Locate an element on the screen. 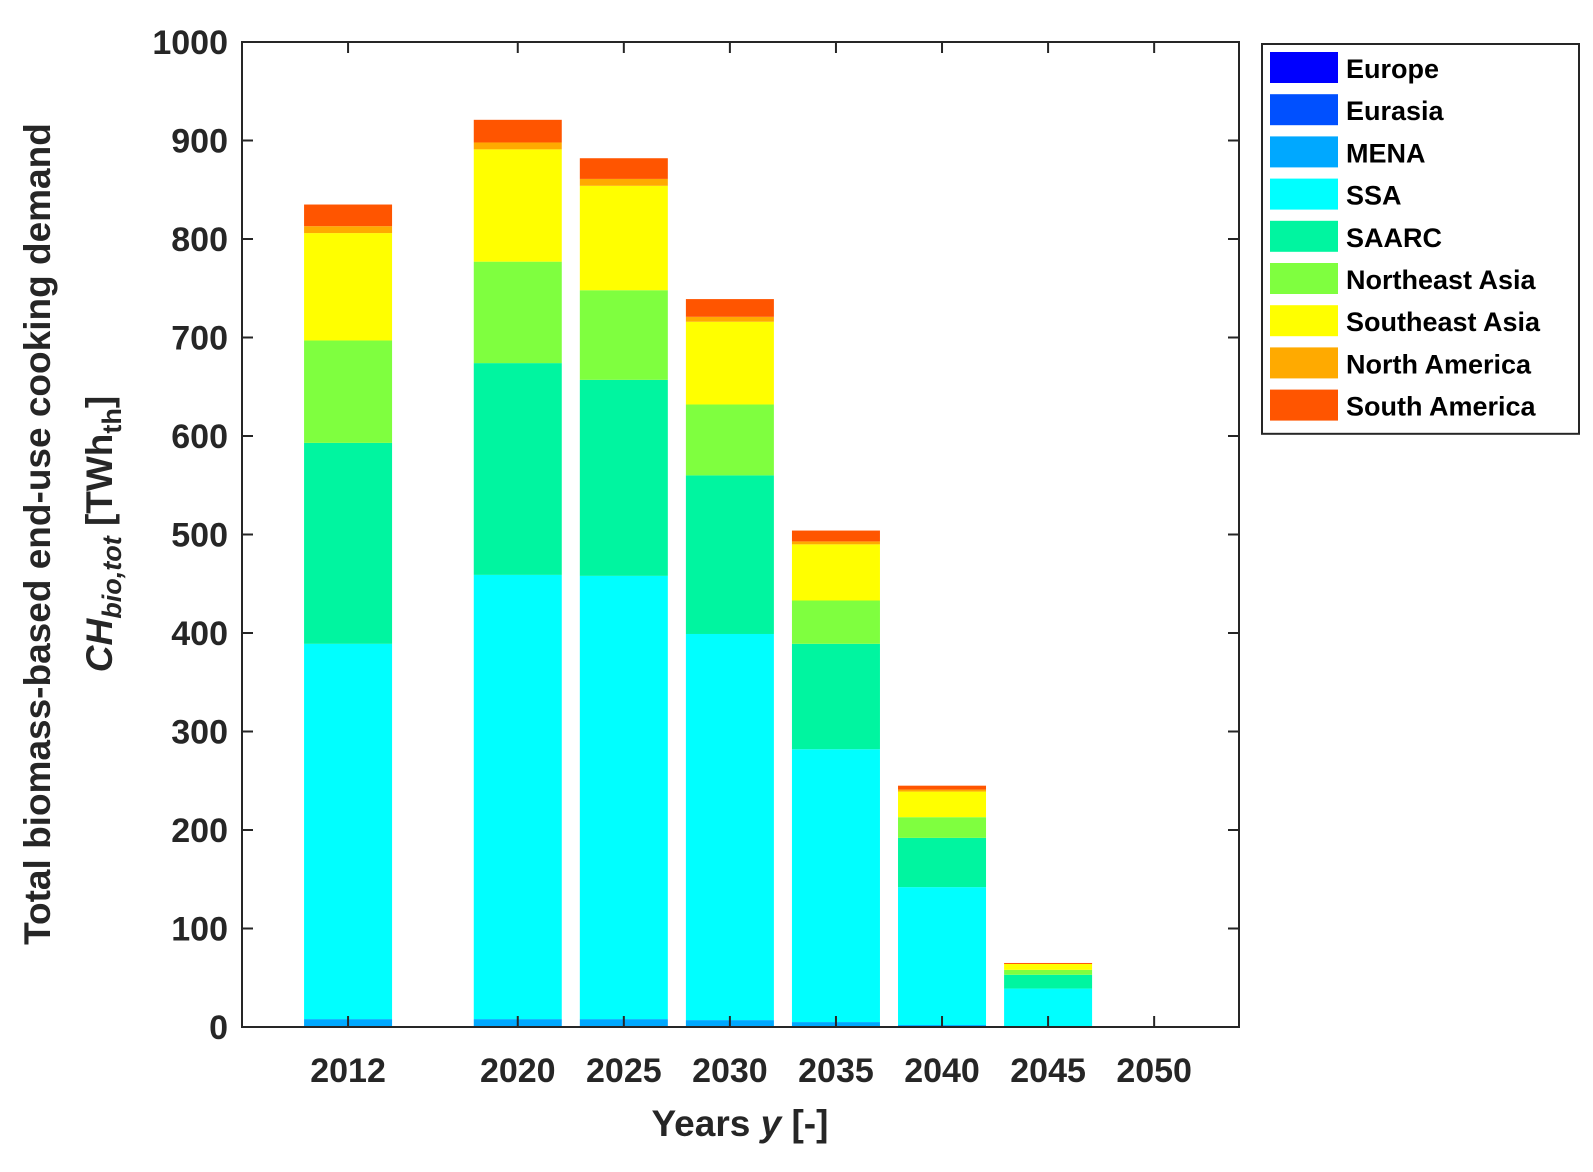 The width and height of the screenshot is (1593, 1172). bar-segment-2012-saarc is located at coordinates (348, 543).